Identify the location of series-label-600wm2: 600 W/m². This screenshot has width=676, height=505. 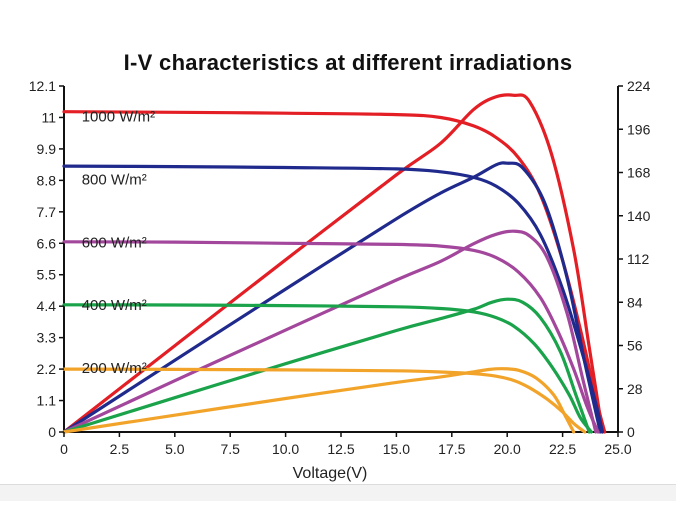
(114, 242).